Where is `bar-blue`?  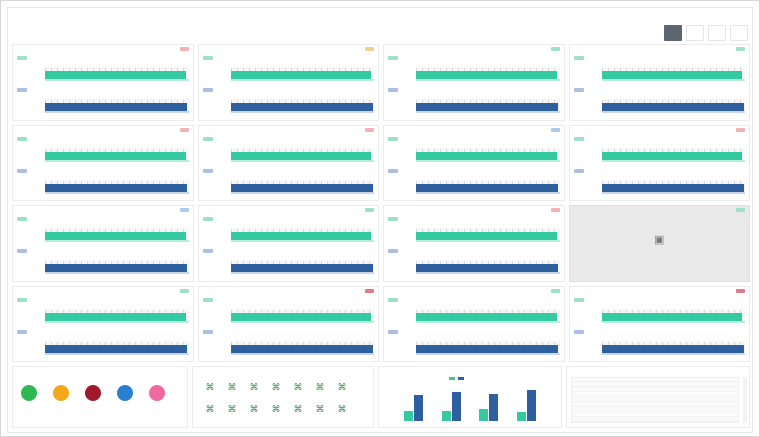 bar-blue is located at coordinates (456, 406).